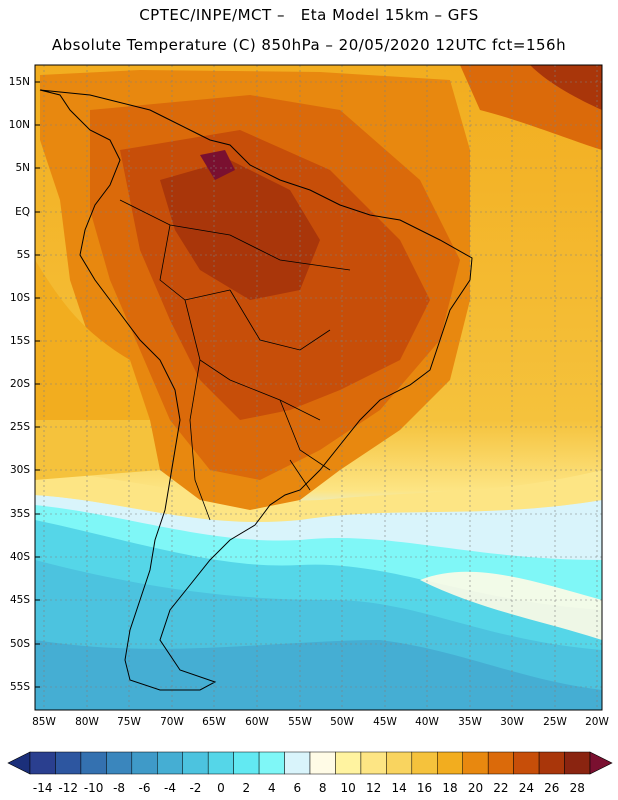 Image resolution: width=618 pixels, height=800 pixels. Describe the element at coordinates (257, 722) in the screenshot. I see `lon-label: 60W` at that location.